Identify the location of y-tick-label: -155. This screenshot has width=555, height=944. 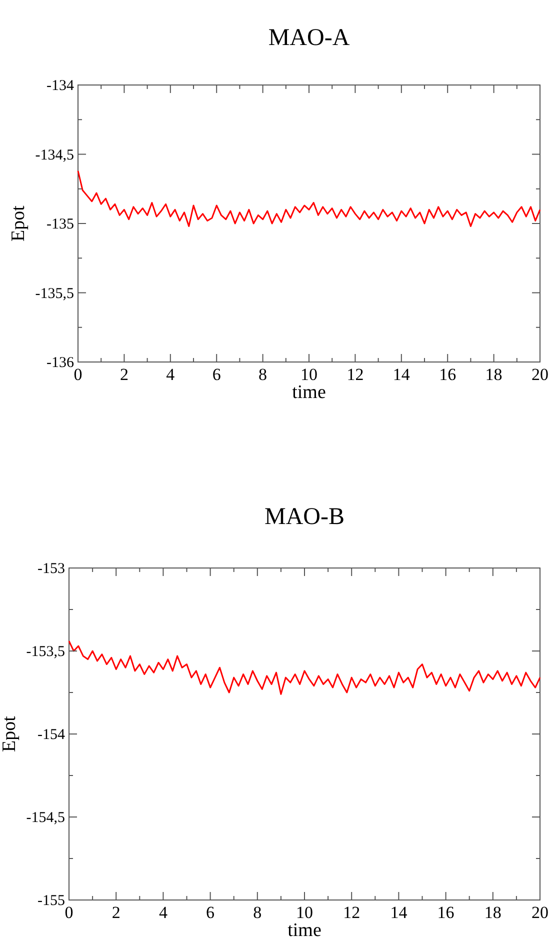
(51, 901).